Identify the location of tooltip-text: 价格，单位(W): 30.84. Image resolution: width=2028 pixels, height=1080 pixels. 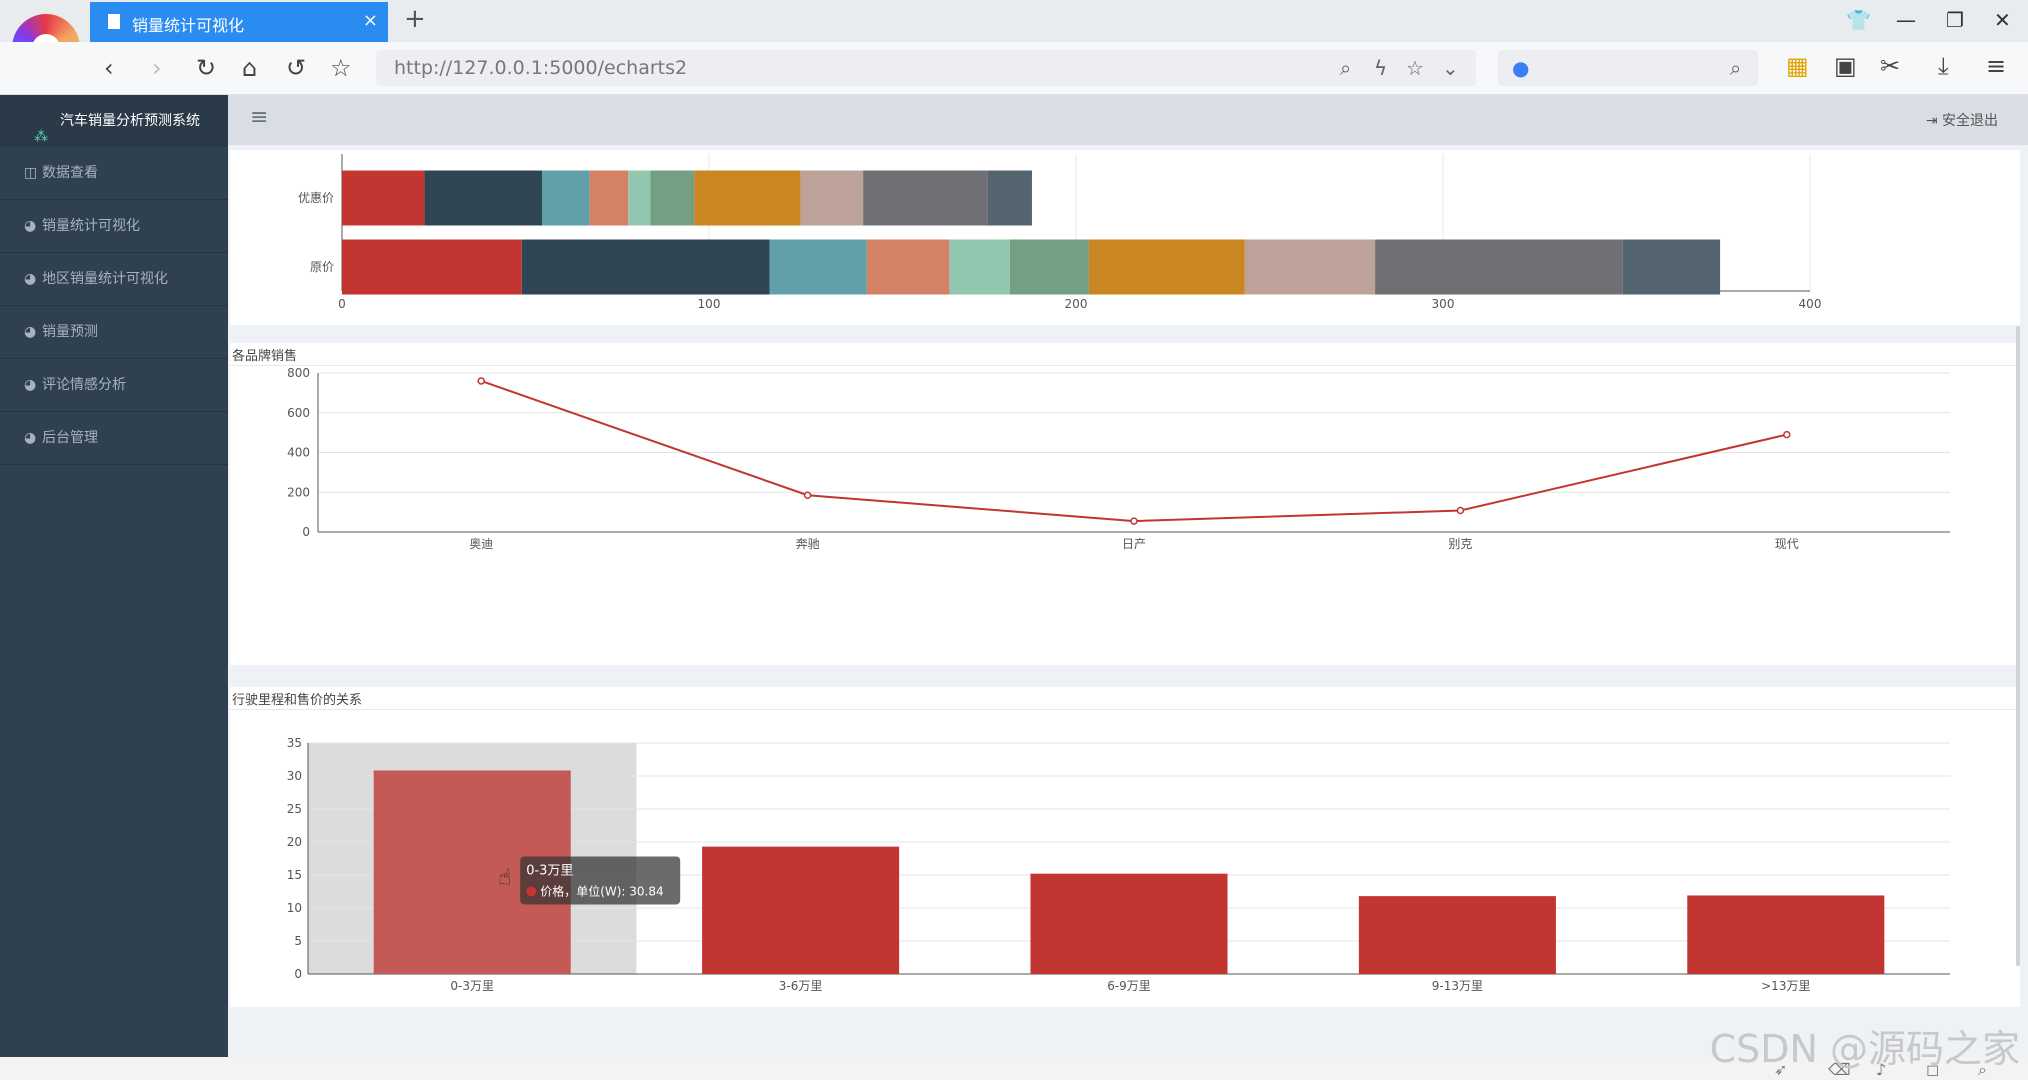
(601, 890).